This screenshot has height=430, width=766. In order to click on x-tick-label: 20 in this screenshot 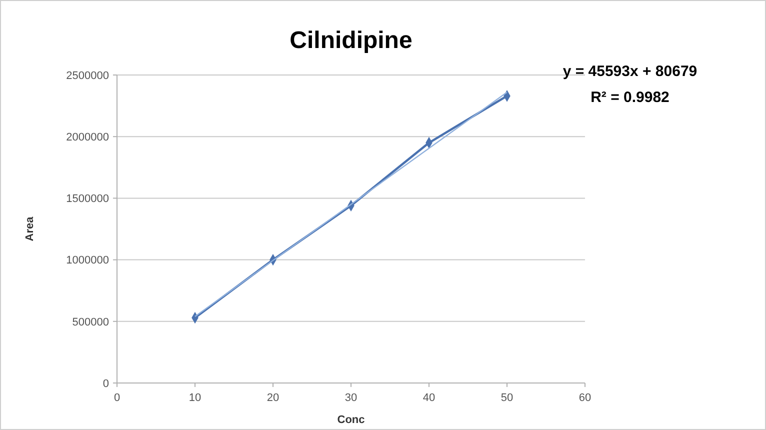, I will do `click(273, 398)`.